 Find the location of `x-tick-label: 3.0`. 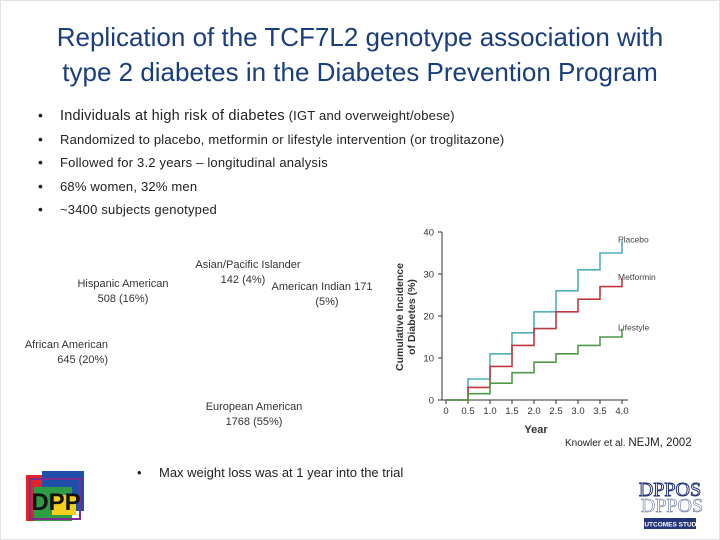

x-tick-label: 3.0 is located at coordinates (577, 411).